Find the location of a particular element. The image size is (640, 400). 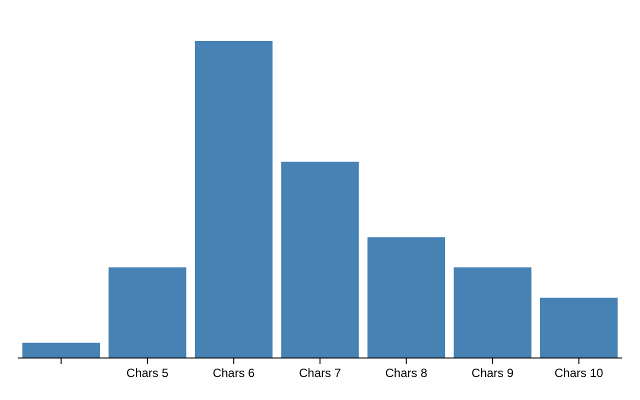

x-tick-label: Chars 7 is located at coordinates (320, 373).